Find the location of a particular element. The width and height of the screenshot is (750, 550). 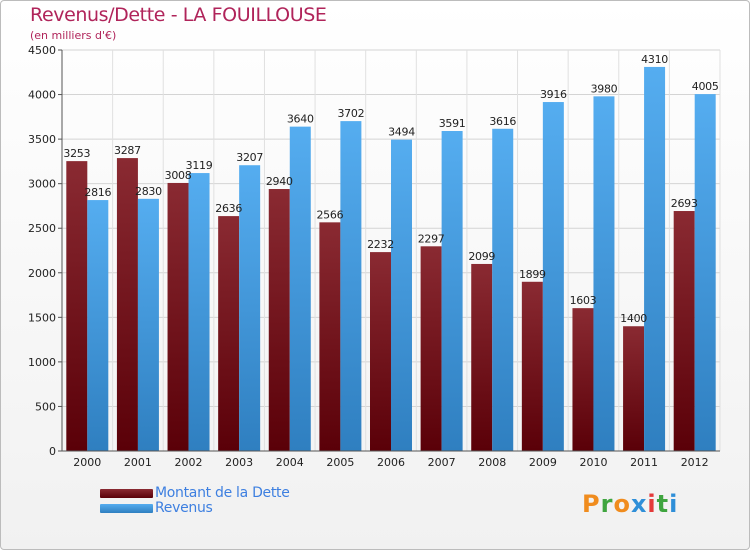

y-tick-label: 0 is located at coordinates (52, 451).